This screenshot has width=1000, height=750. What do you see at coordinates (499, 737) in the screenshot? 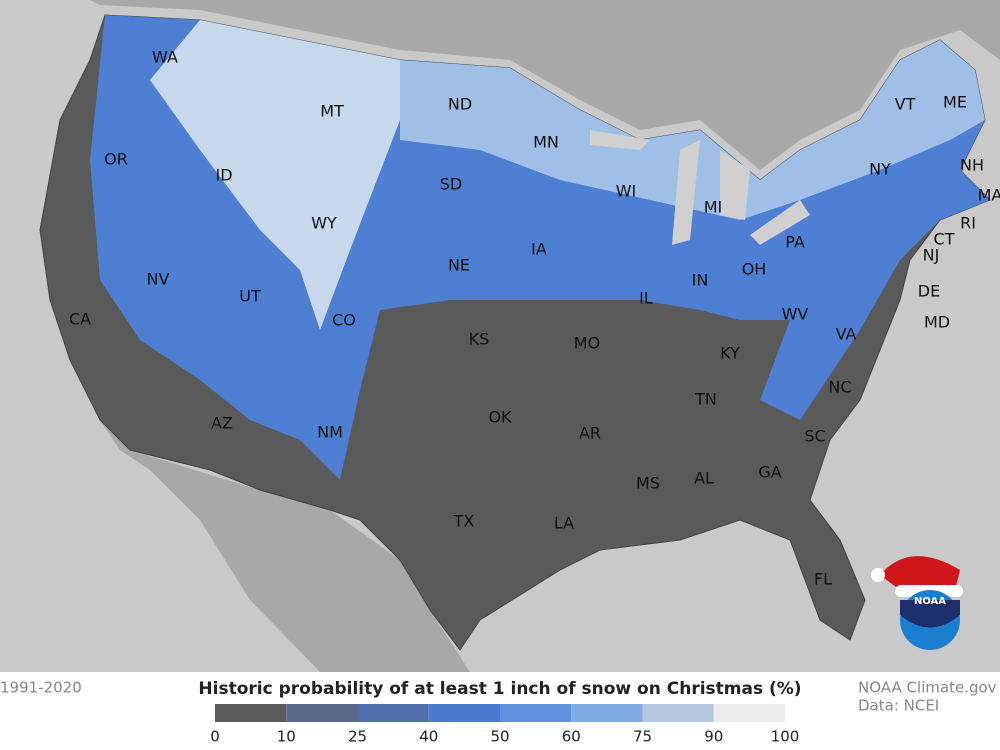
I see `legend-tick-label: 50` at bounding box center [499, 737].